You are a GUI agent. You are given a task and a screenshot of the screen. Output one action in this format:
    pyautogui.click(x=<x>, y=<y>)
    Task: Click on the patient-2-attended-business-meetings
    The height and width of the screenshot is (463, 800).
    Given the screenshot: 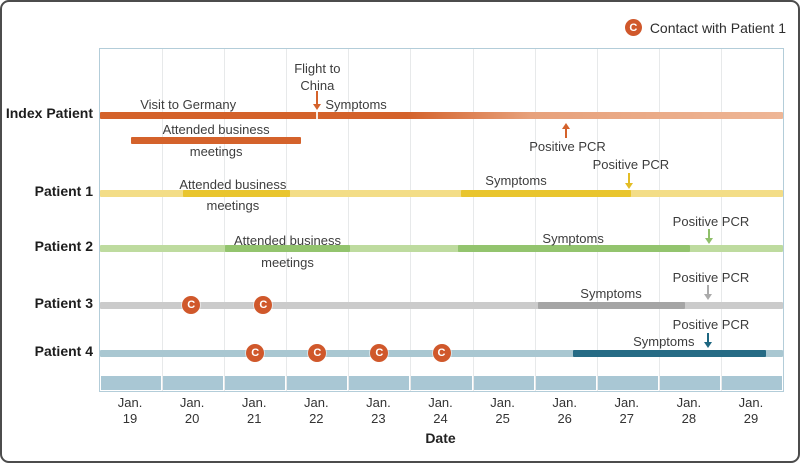 What is the action you would take?
    pyautogui.click(x=287, y=248)
    